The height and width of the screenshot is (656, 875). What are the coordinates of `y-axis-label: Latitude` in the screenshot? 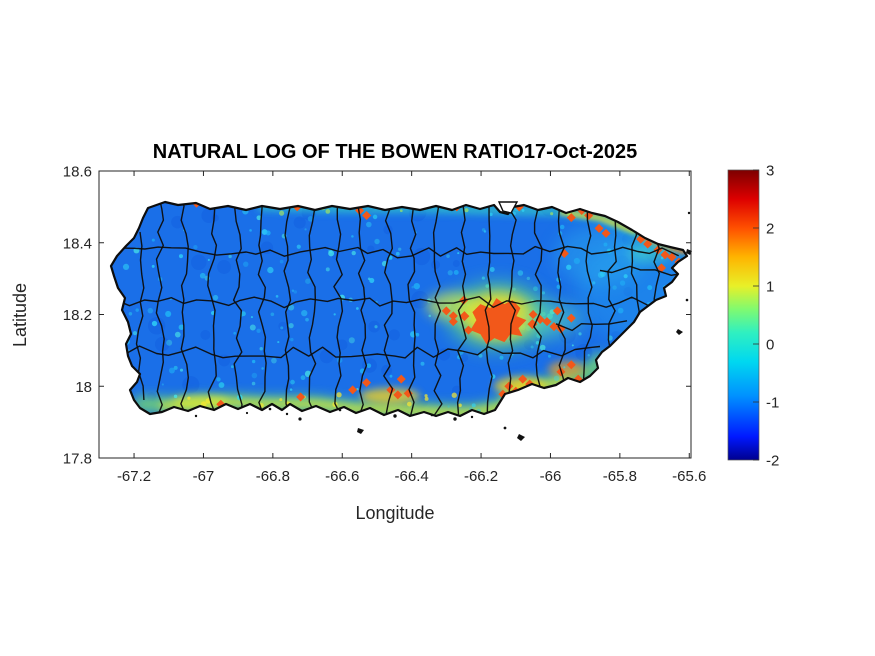 It's located at (20, 315).